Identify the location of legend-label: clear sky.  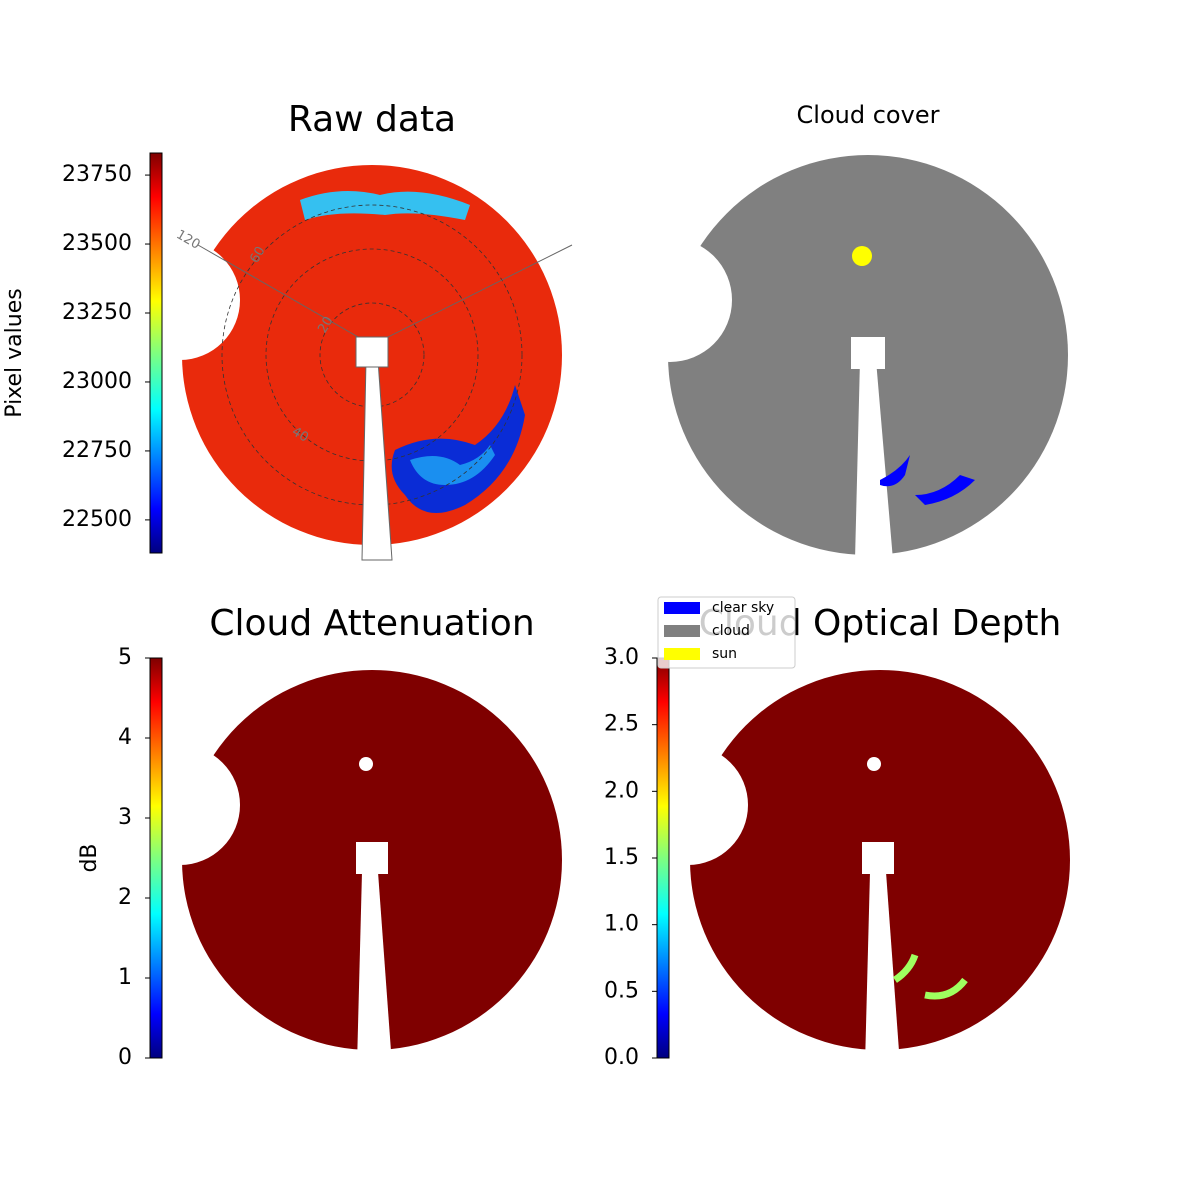
(743, 608).